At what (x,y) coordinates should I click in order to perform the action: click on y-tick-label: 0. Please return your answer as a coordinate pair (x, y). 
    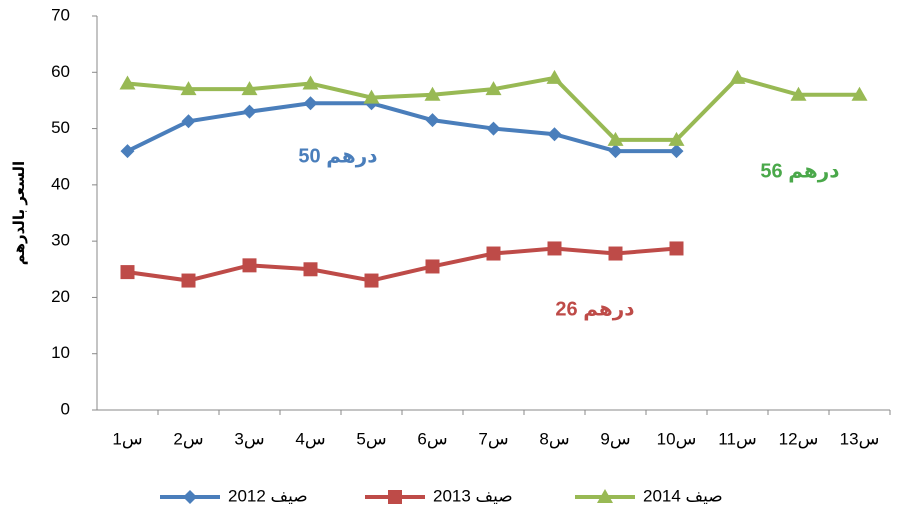
    Looking at the image, I should click on (65, 408).